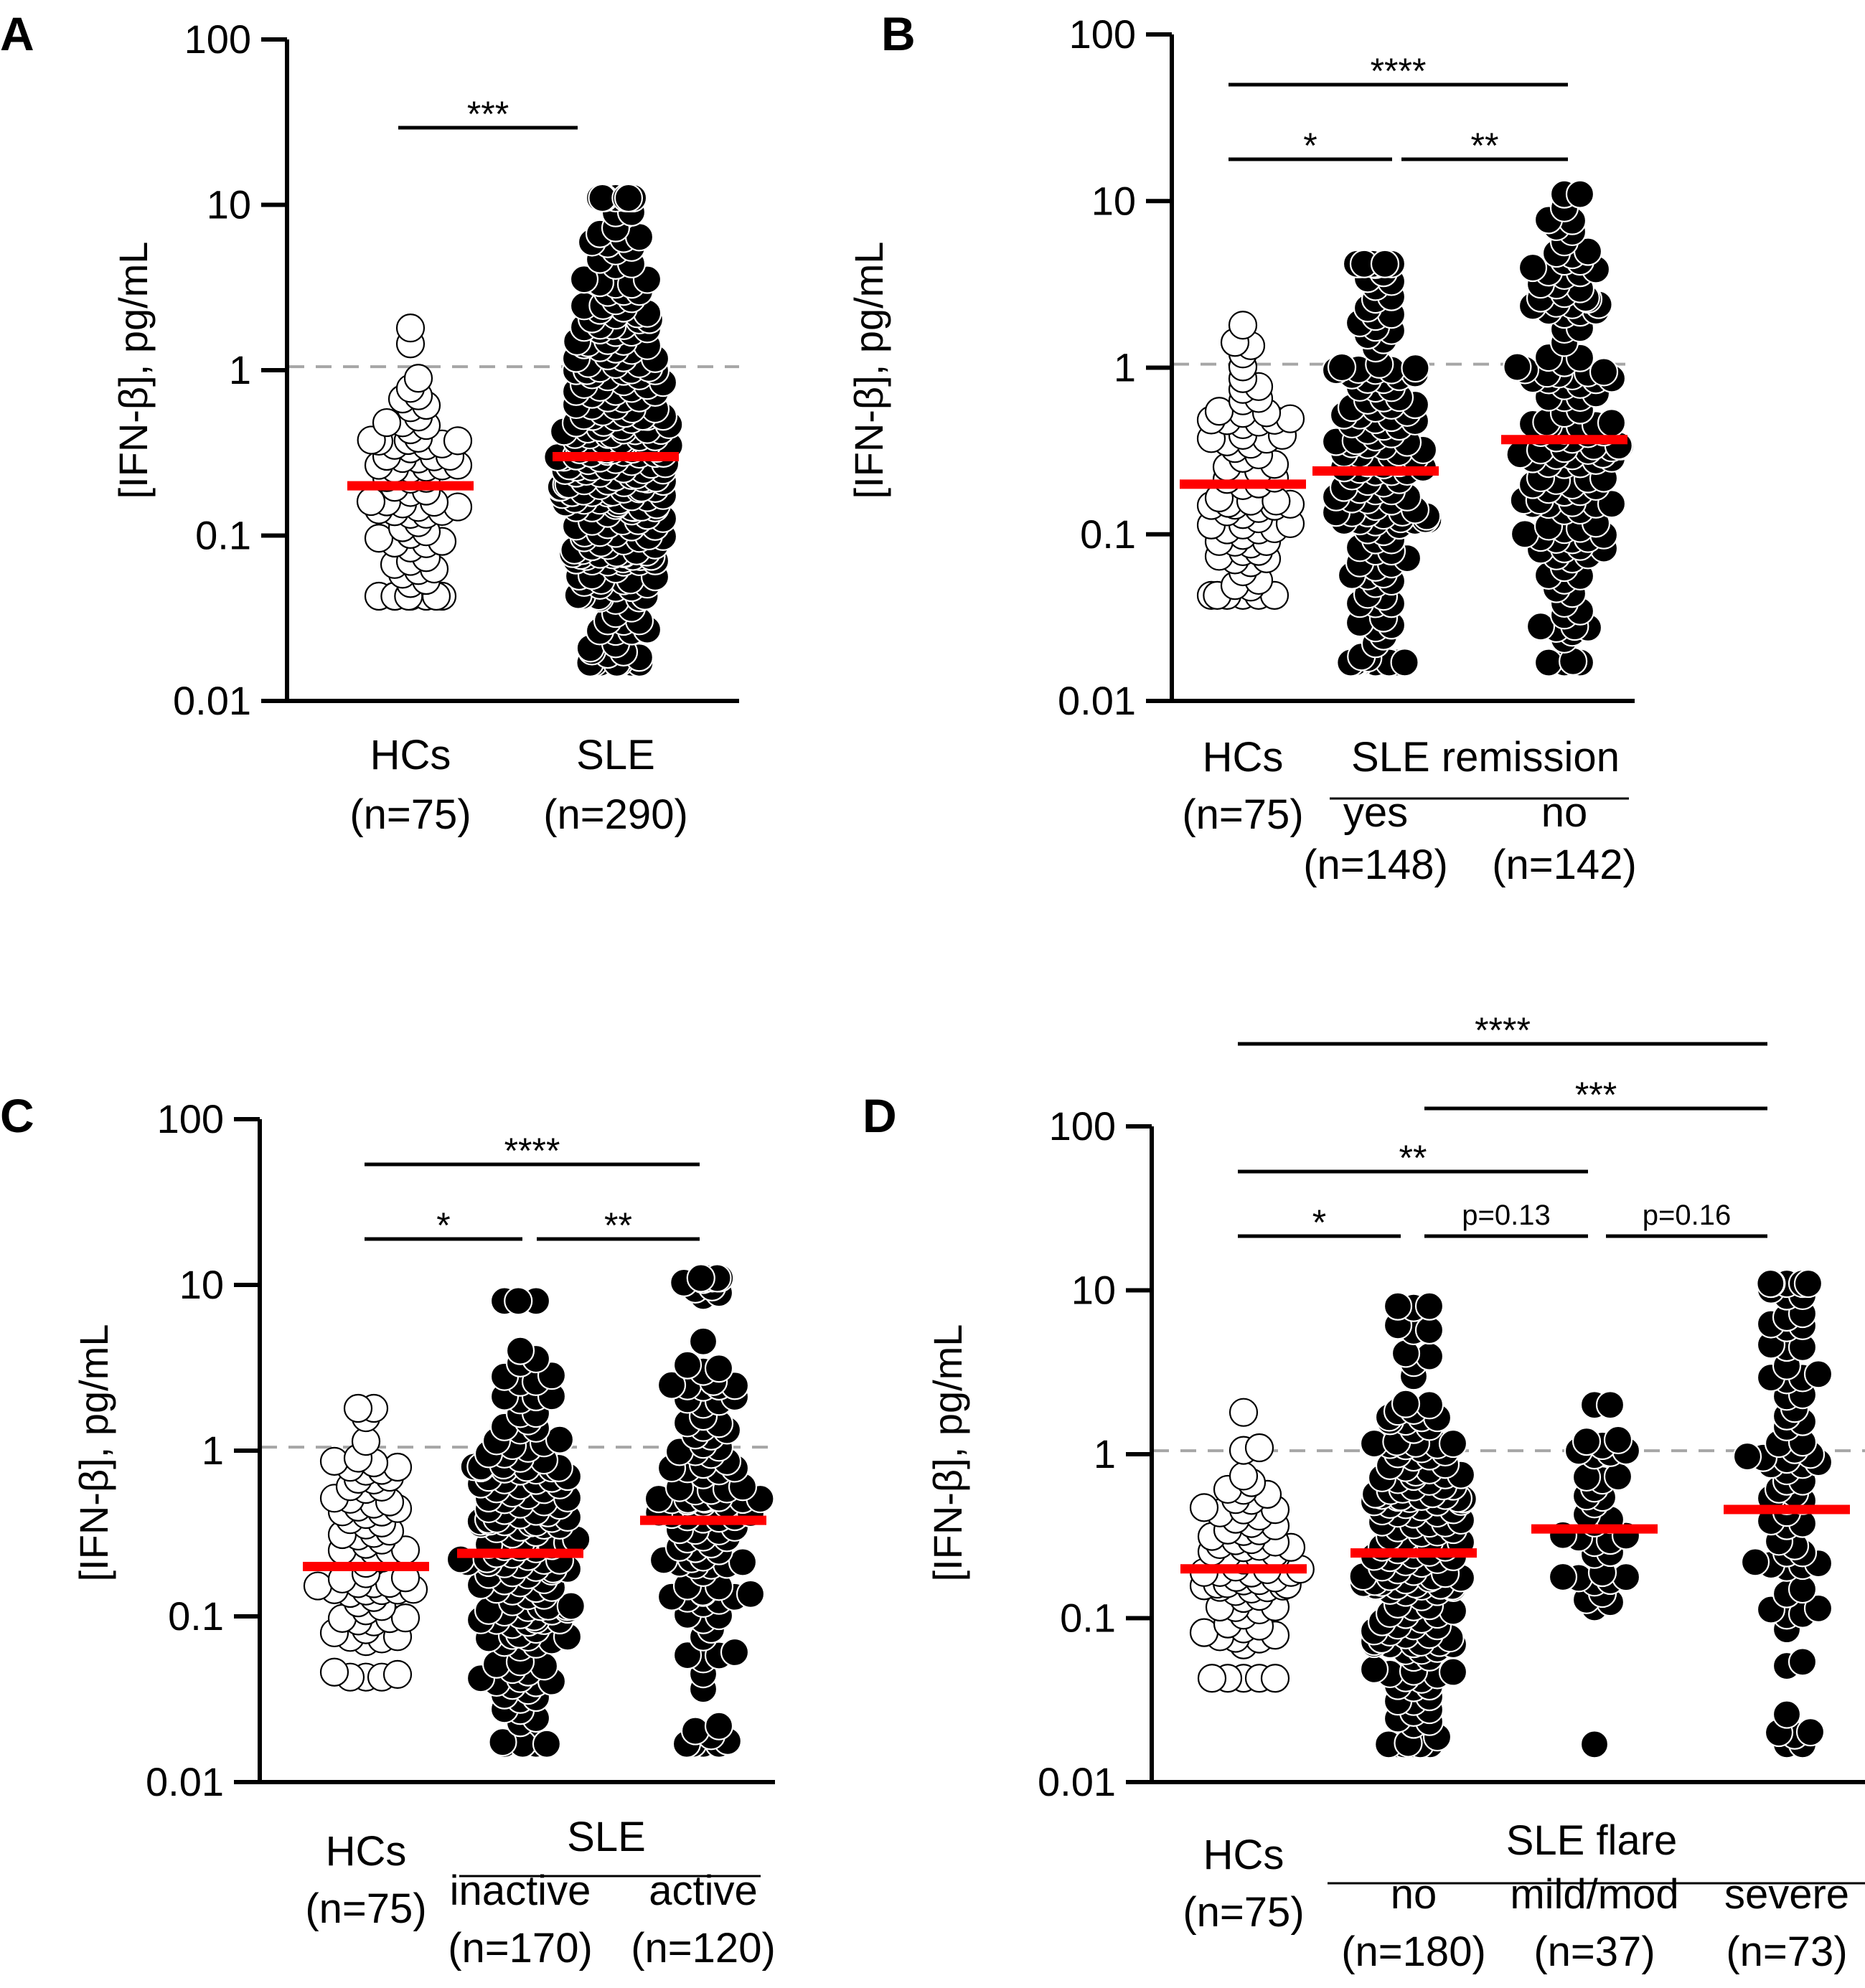 Image resolution: width=1865 pixels, height=1988 pixels. Describe the element at coordinates (880, 1115) in the screenshot. I see `panel-letter: D` at that location.